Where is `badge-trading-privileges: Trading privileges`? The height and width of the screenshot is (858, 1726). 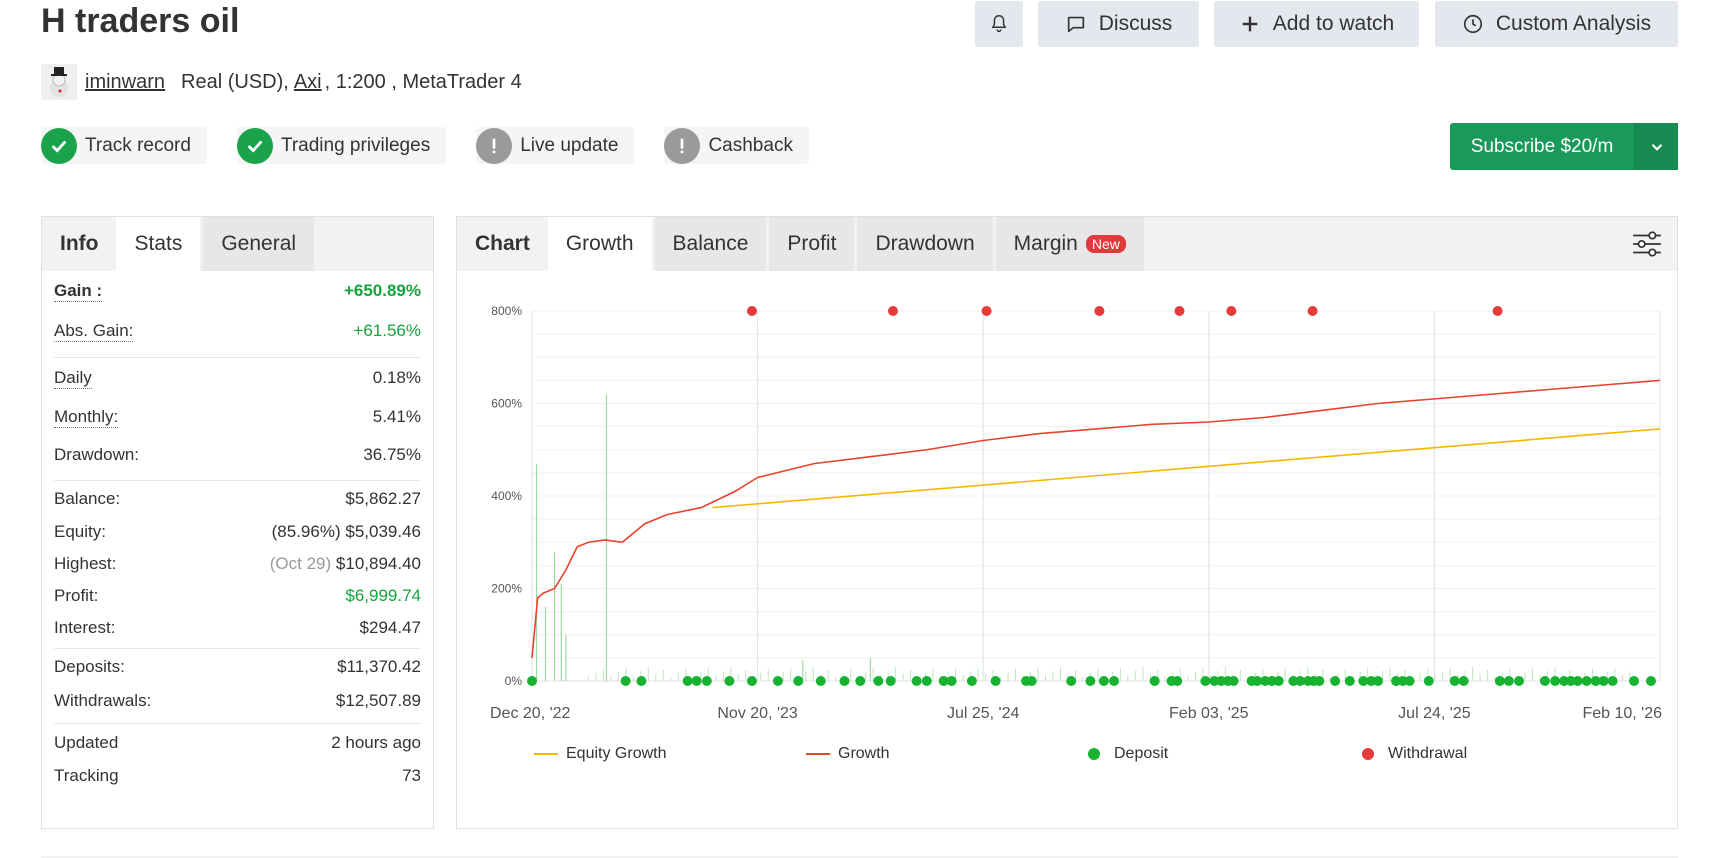
badge-trading-privileges: Trading privileges is located at coordinates (341, 145).